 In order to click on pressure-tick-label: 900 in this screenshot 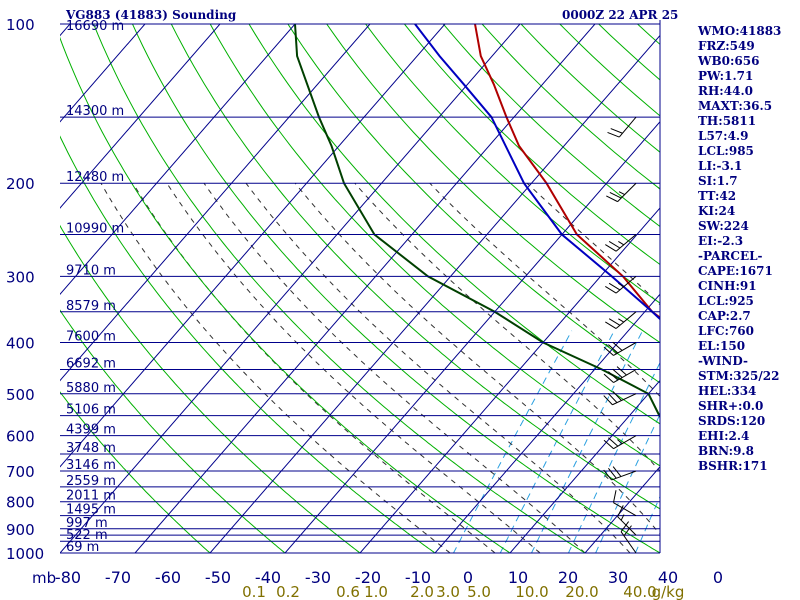, I will do `click(20, 530)`.